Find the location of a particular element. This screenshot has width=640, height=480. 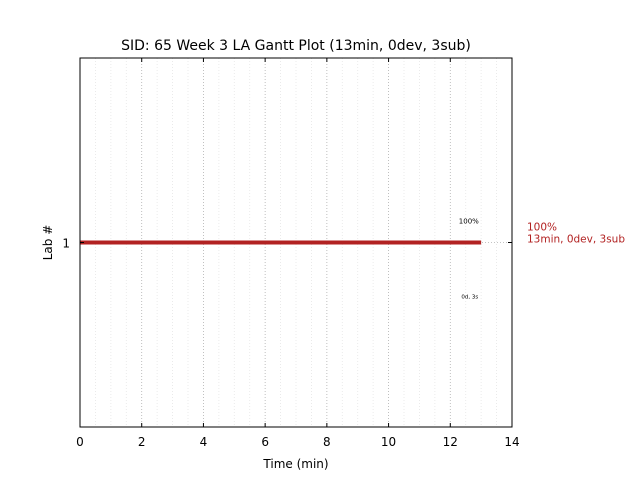

x-tick-label: 4 is located at coordinates (204, 442).